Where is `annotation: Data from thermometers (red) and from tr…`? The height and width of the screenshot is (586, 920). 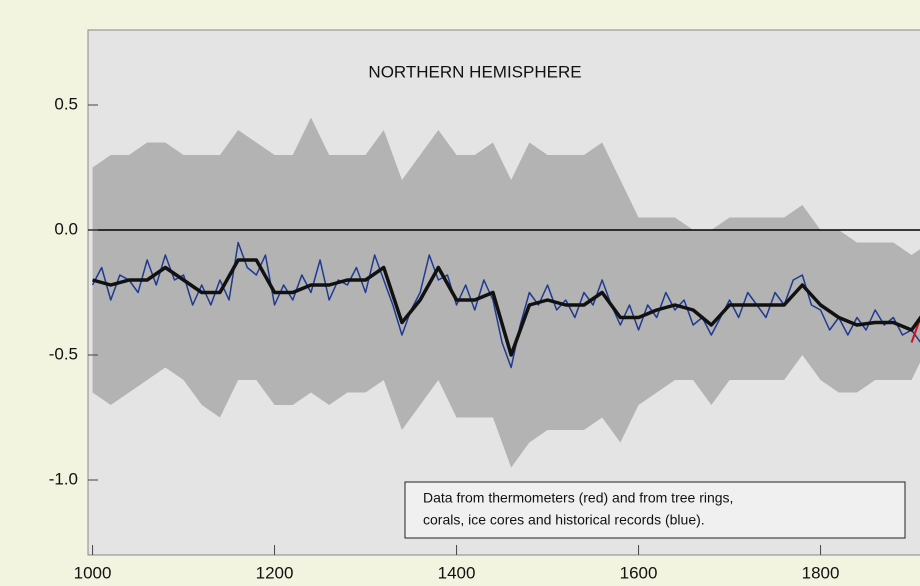
annotation: Data from thermometers (red) and from tr… is located at coordinates (578, 498).